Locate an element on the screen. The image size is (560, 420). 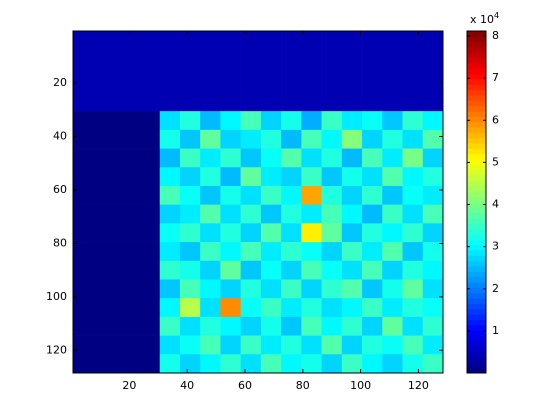
y-tick-label: 120 is located at coordinates (56, 349).